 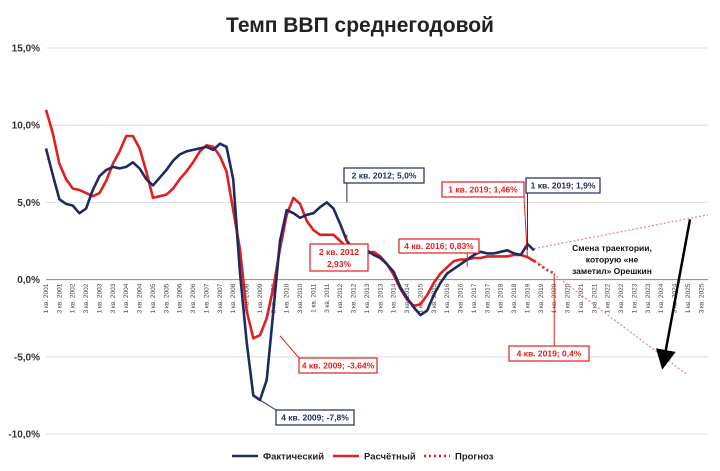 I want to click on x-tick-label: 1 кв. 2005, so click(x=153, y=298).